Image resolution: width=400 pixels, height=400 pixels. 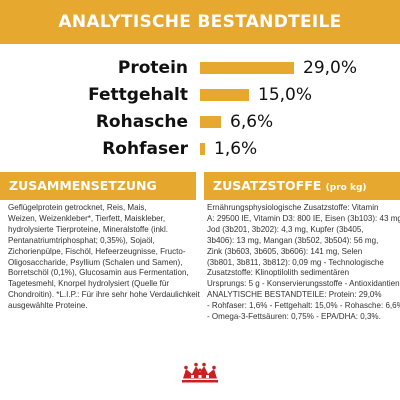 I want to click on composition-header: ZUSAMMENSETZUNG, so click(x=98, y=186).